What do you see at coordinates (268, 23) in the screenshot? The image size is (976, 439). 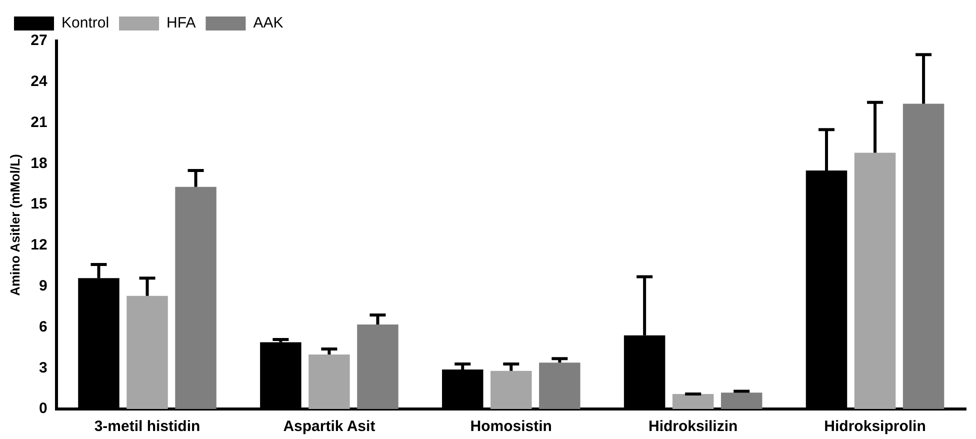 I see `legend-label: AAK` at bounding box center [268, 23].